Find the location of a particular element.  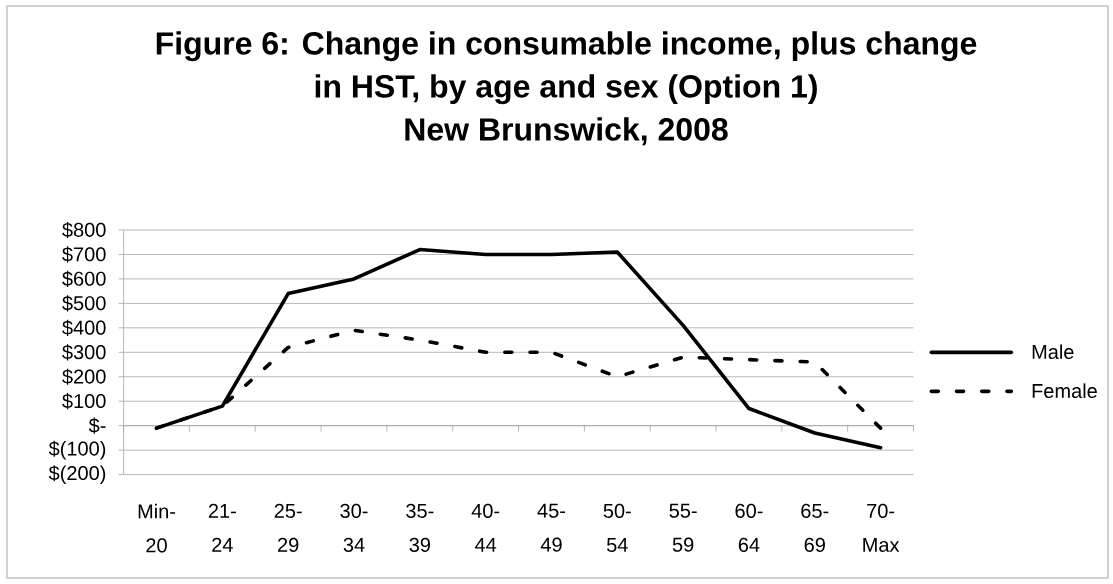

y-tick-label: $100 is located at coordinates (84, 401).